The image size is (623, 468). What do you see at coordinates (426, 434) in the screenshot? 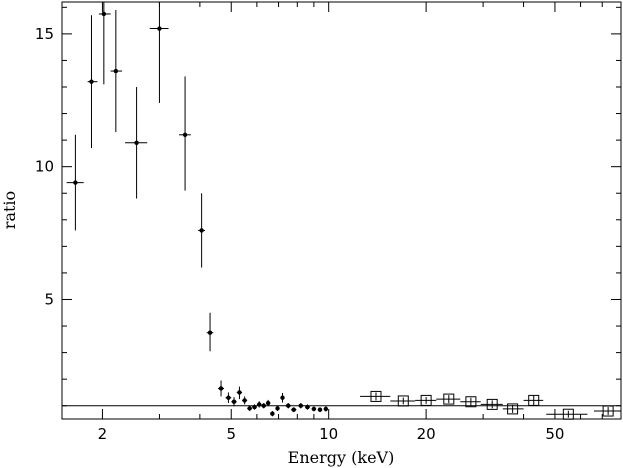
I see `x-tick-label: 20` at bounding box center [426, 434].